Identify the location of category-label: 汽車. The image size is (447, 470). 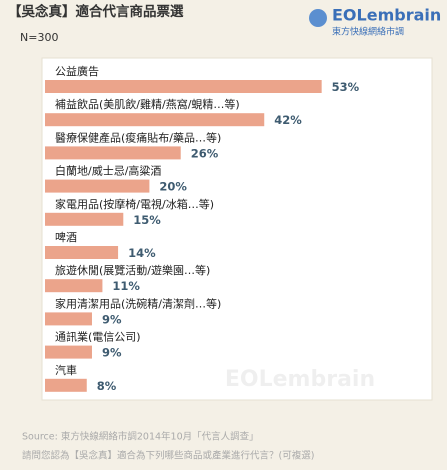
(66, 370).